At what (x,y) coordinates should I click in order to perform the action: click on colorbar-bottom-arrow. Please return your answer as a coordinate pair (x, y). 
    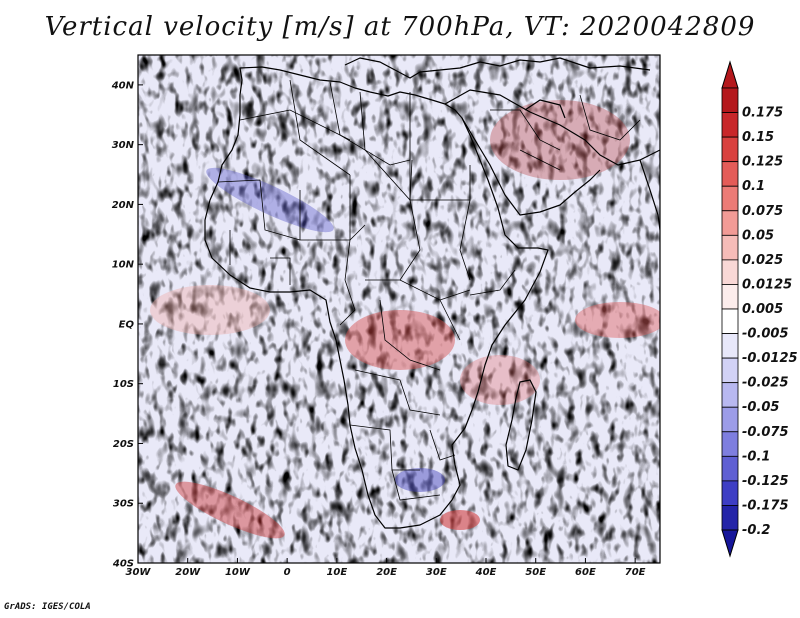
    Looking at the image, I should click on (730, 543).